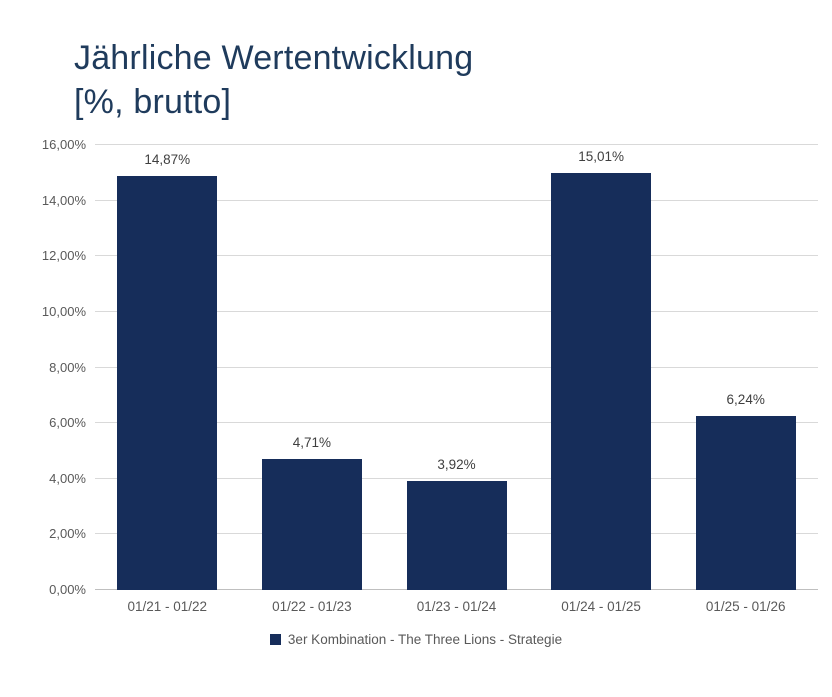 The height and width of the screenshot is (697, 832). What do you see at coordinates (67, 423) in the screenshot?
I see `y-tick-label: 6,00%` at bounding box center [67, 423].